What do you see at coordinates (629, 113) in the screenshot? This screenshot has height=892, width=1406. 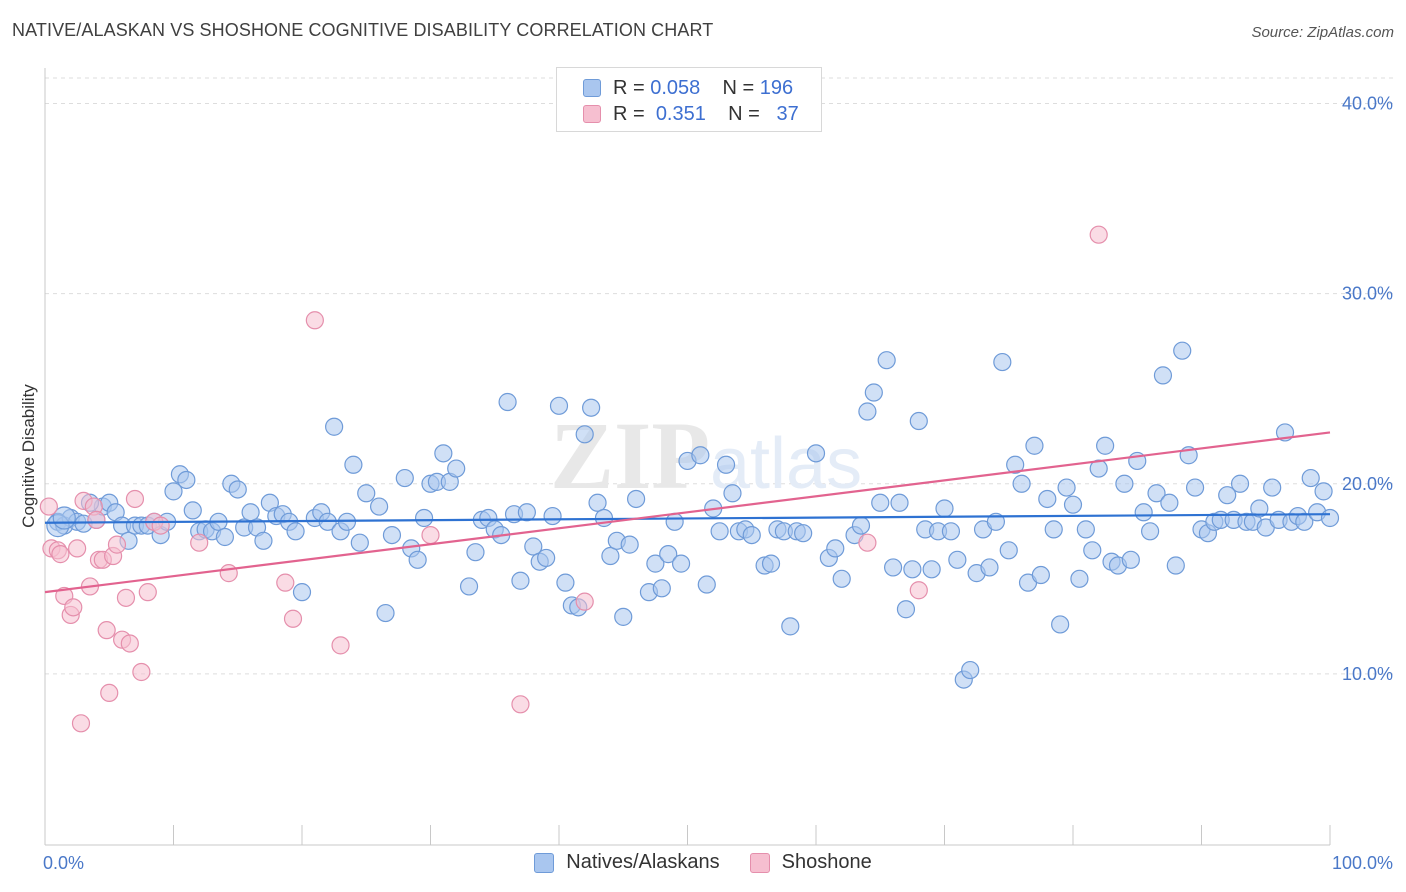 I see `r-label: R =` at bounding box center [629, 113].